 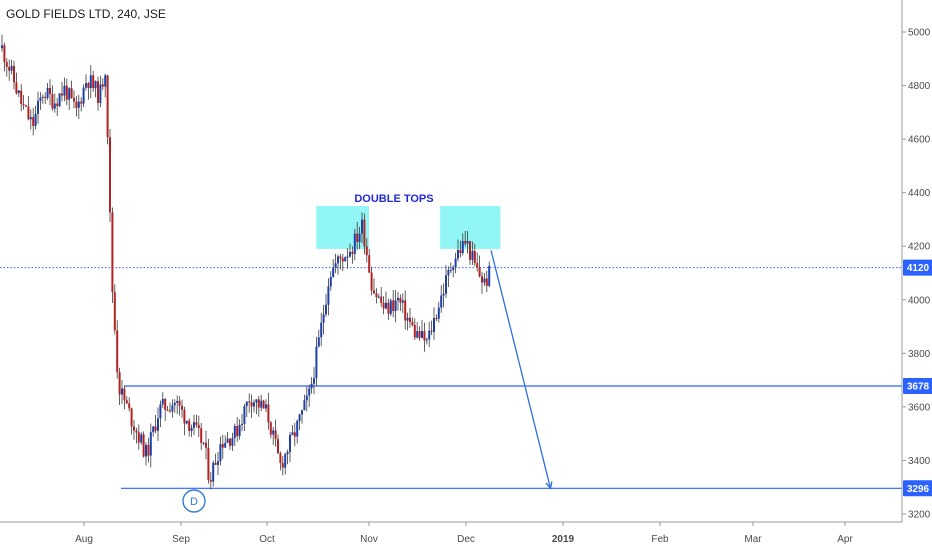 I want to click on x-tick-label: 2019, so click(x=563, y=539).